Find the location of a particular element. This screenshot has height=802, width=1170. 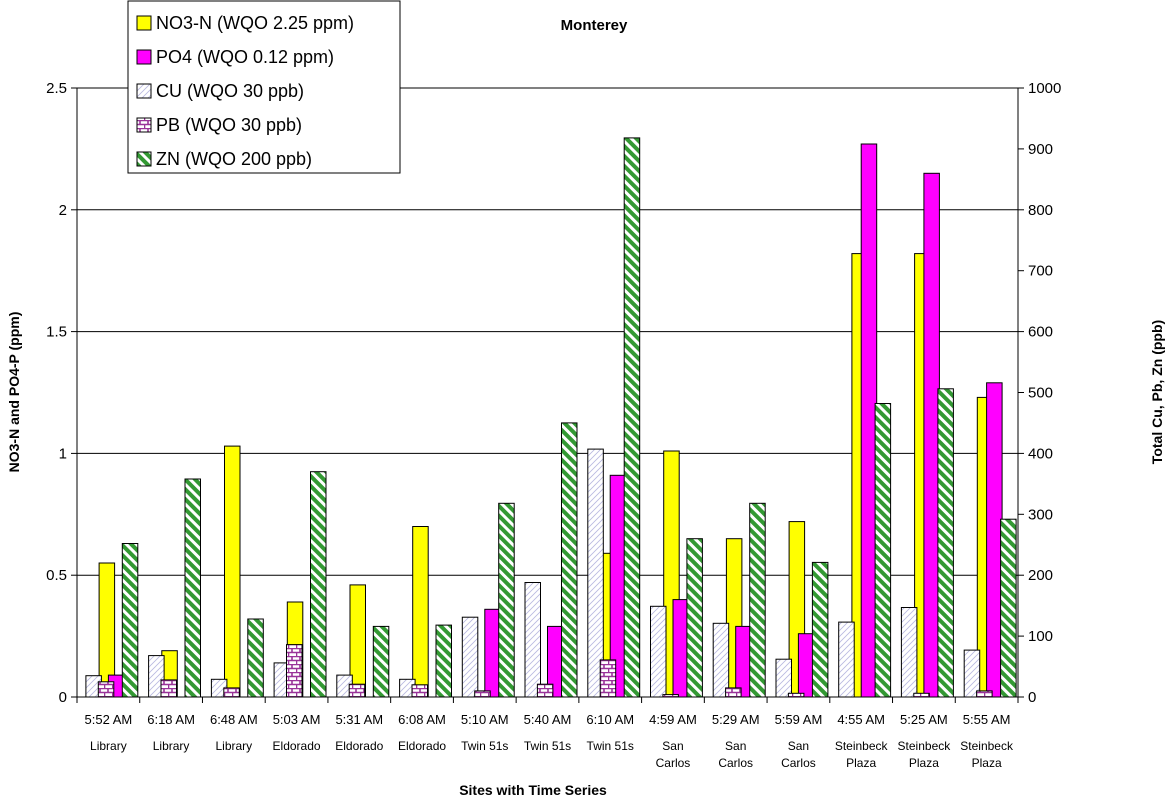

legend-label: PB (WQO 30 ppb) is located at coordinates (229, 125).